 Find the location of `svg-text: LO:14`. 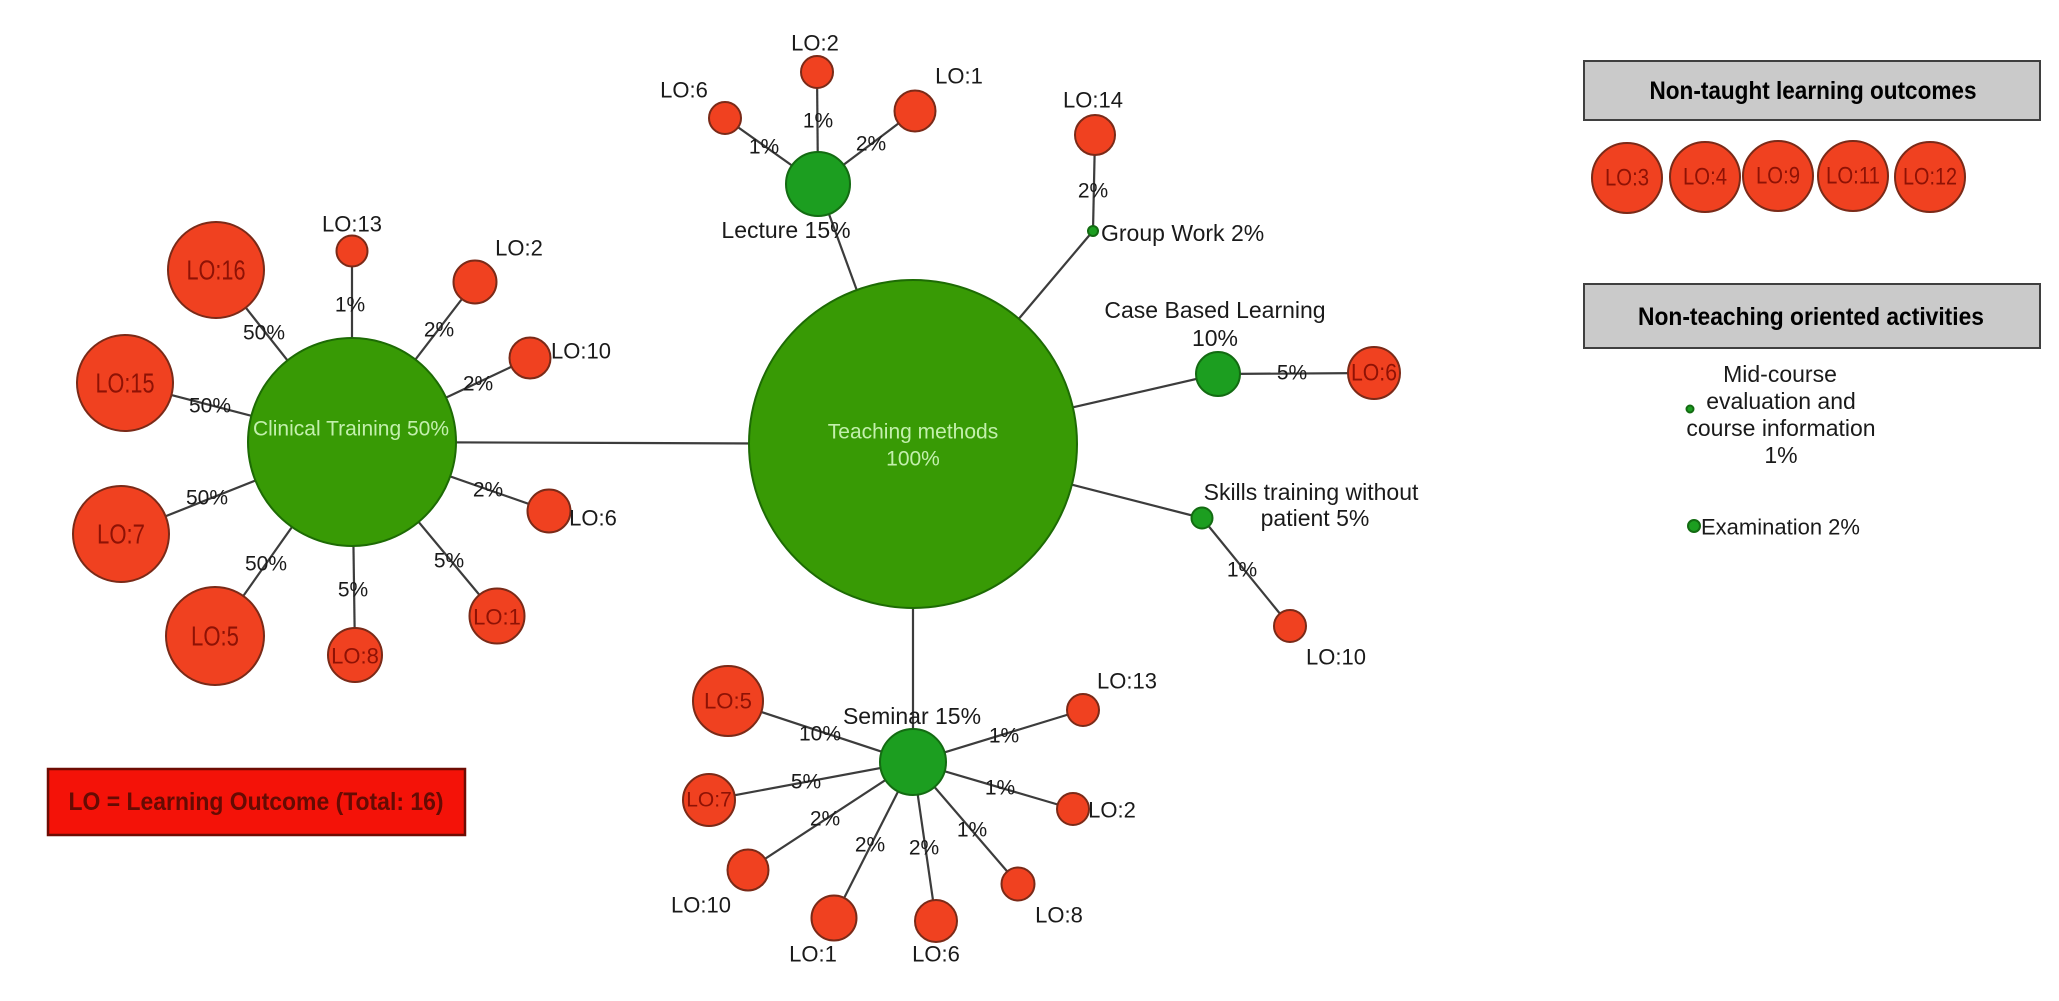

svg-text: LO:14 is located at coordinates (1093, 100).